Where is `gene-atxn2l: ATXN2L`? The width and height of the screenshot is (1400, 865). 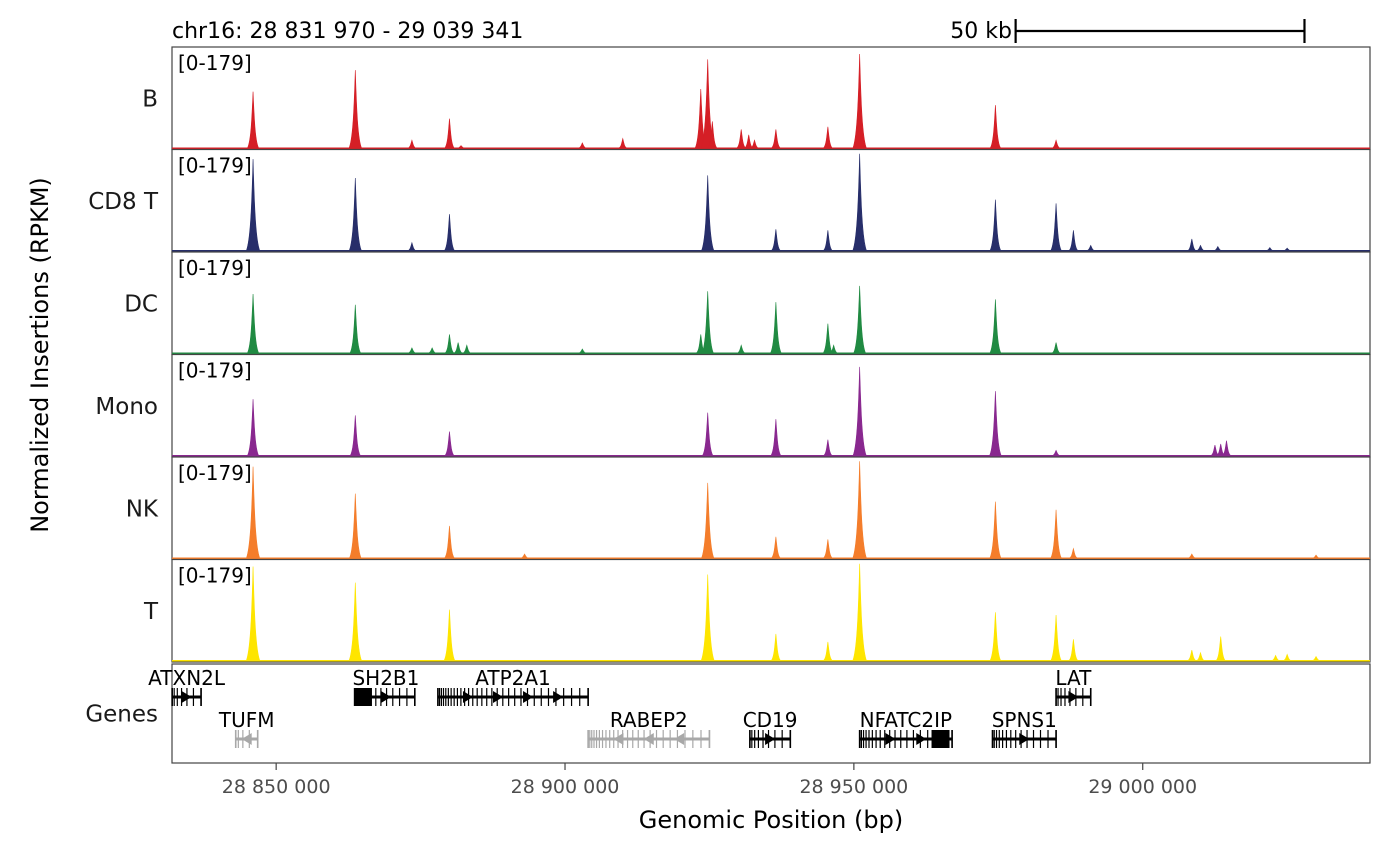 gene-atxn2l: ATXN2L is located at coordinates (187, 686).